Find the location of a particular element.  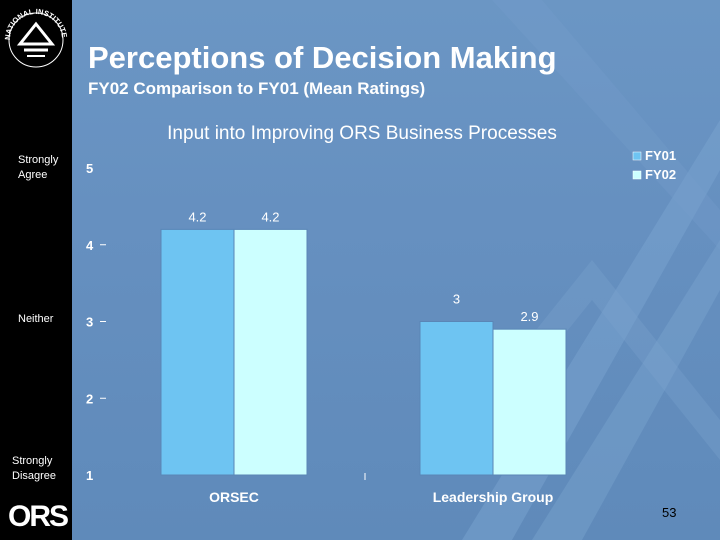

y-tick-label: 2 is located at coordinates (89, 398).